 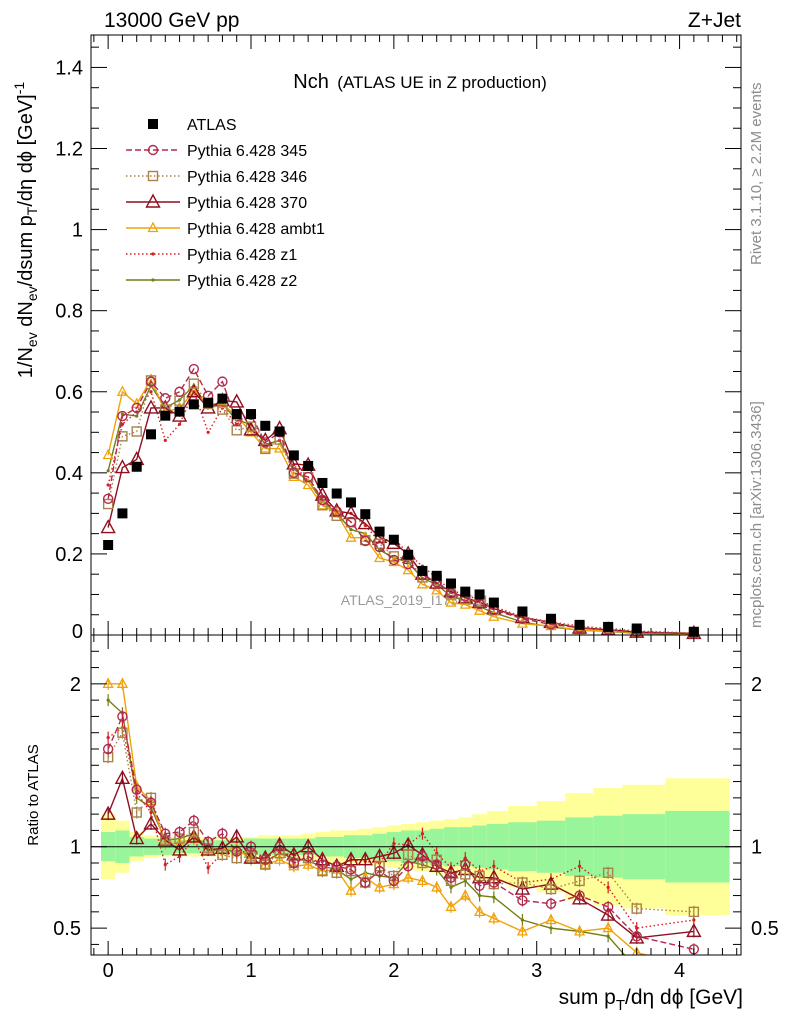 I want to click on plot-title: Nch (ATLAS UE in Z production), so click(x=419, y=82).